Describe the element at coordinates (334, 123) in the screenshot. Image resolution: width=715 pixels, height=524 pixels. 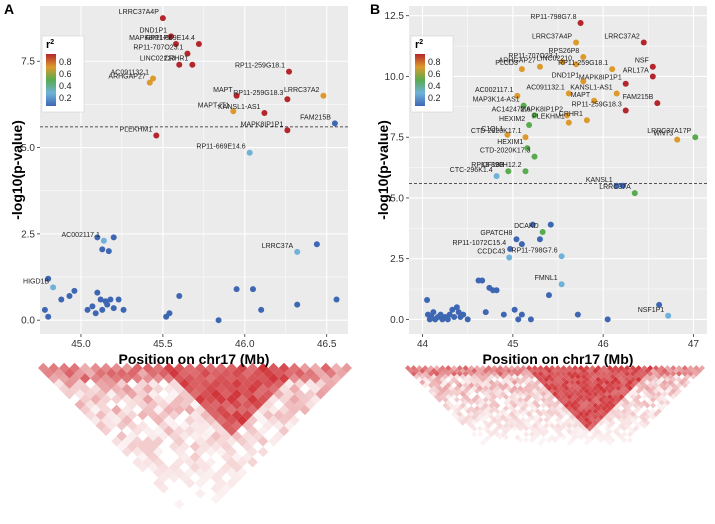
I see `data-point-fam215b` at that location.